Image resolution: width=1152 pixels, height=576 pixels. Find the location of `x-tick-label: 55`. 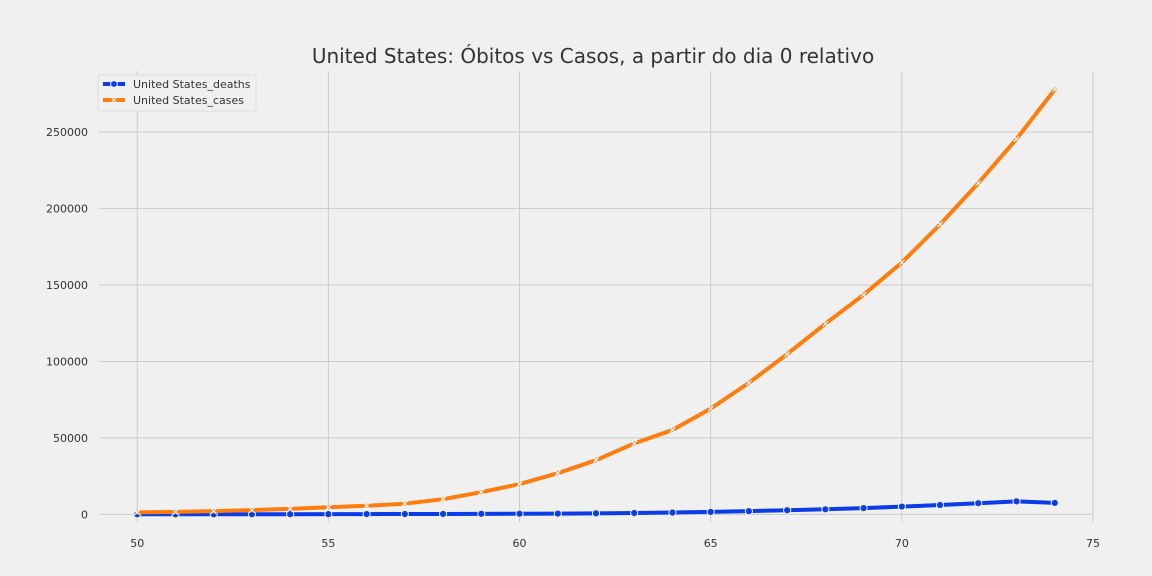

x-tick-label: 55 is located at coordinates (328, 543).